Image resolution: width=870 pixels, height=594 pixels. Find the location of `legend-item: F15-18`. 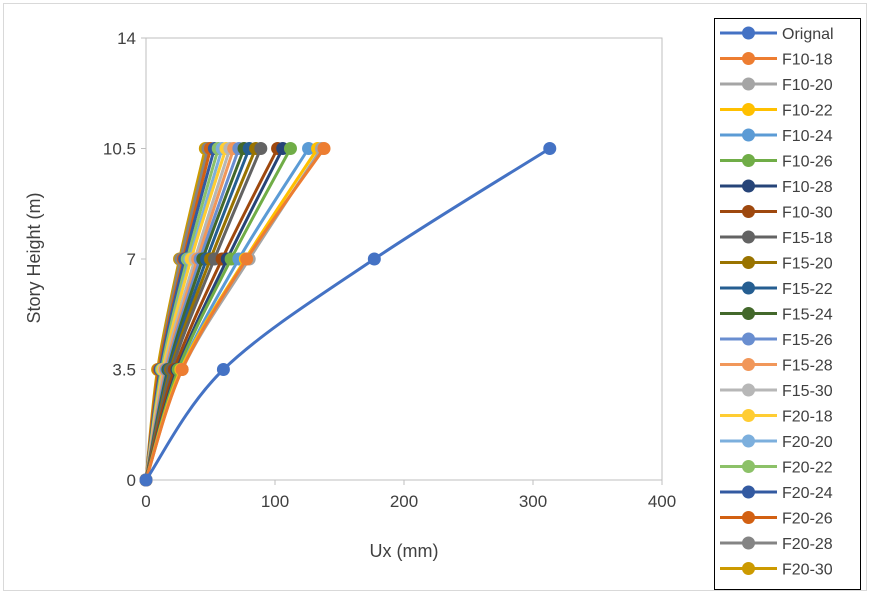

legend-item: F15-18 is located at coordinates (776, 238).